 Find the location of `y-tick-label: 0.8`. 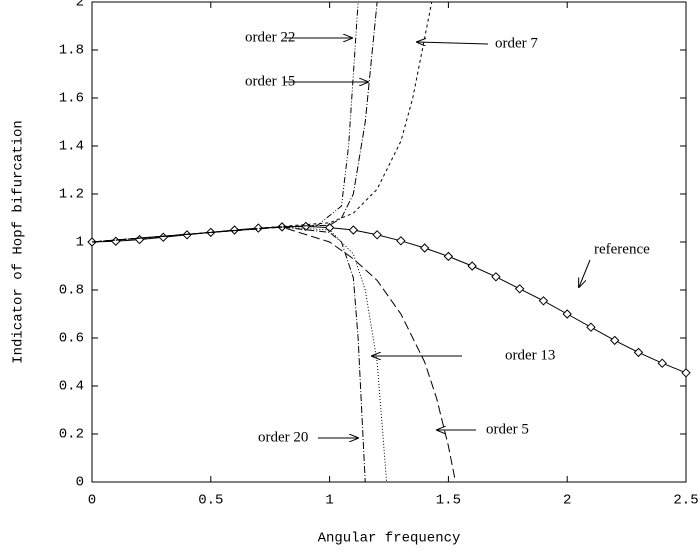

y-tick-label: 0.8 is located at coordinates (71, 291).